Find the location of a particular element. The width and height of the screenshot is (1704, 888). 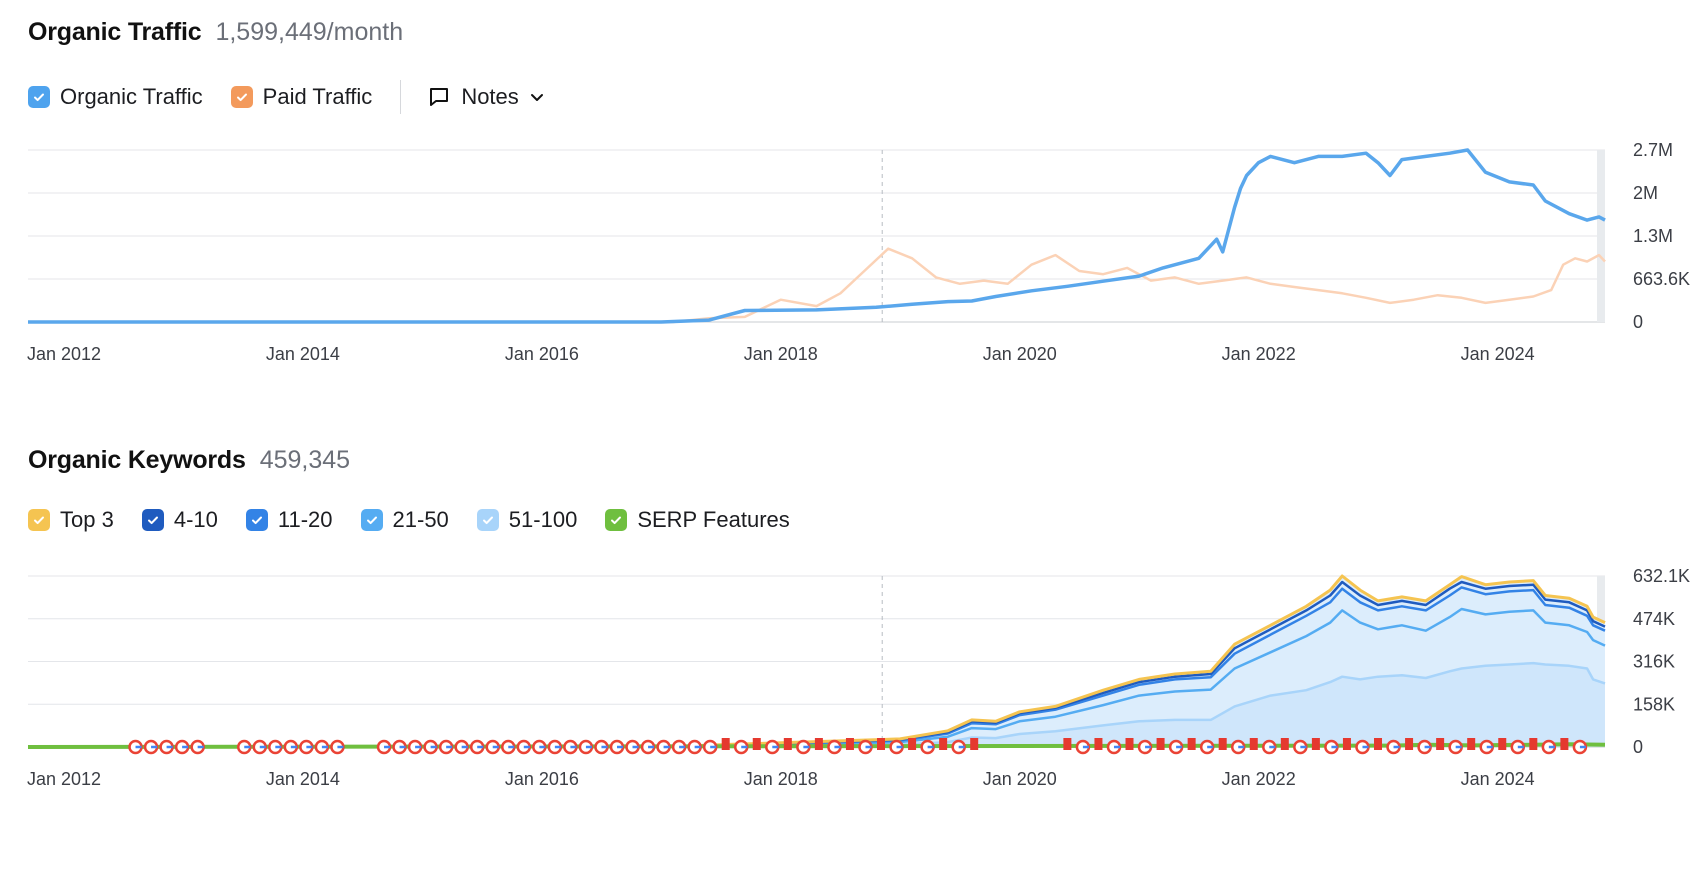

y-tick-label: 2.7M is located at coordinates (1653, 150).